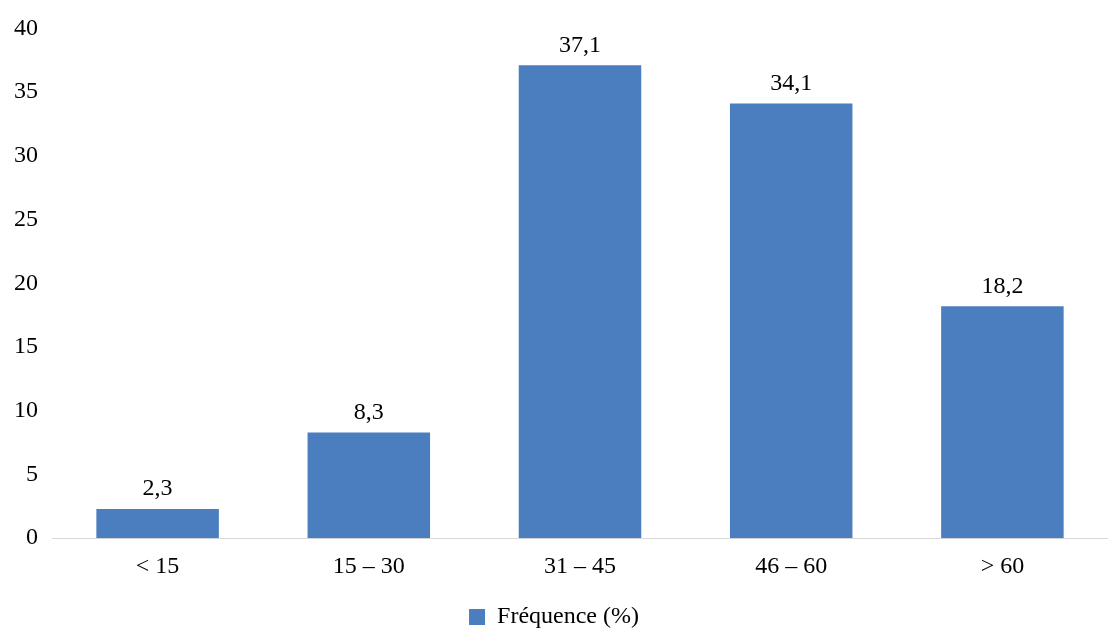 The image size is (1108, 639). What do you see at coordinates (32, 536) in the screenshot?
I see `y-tick-label: 0` at bounding box center [32, 536].